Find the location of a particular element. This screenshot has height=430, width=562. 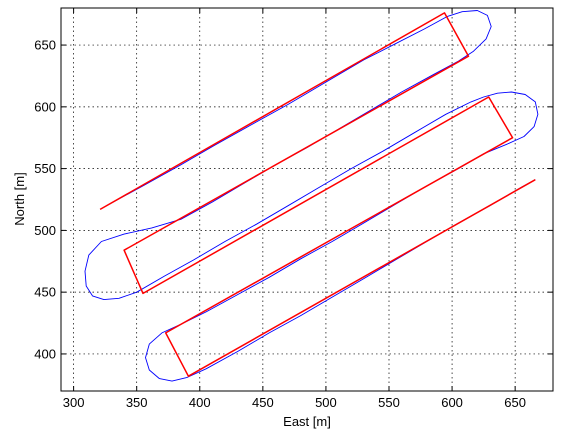

y-tick-label: 450 is located at coordinates (45, 292).